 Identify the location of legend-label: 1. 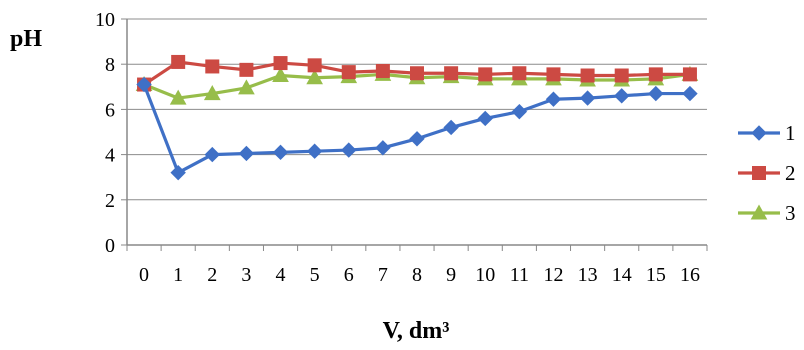
(790, 133).